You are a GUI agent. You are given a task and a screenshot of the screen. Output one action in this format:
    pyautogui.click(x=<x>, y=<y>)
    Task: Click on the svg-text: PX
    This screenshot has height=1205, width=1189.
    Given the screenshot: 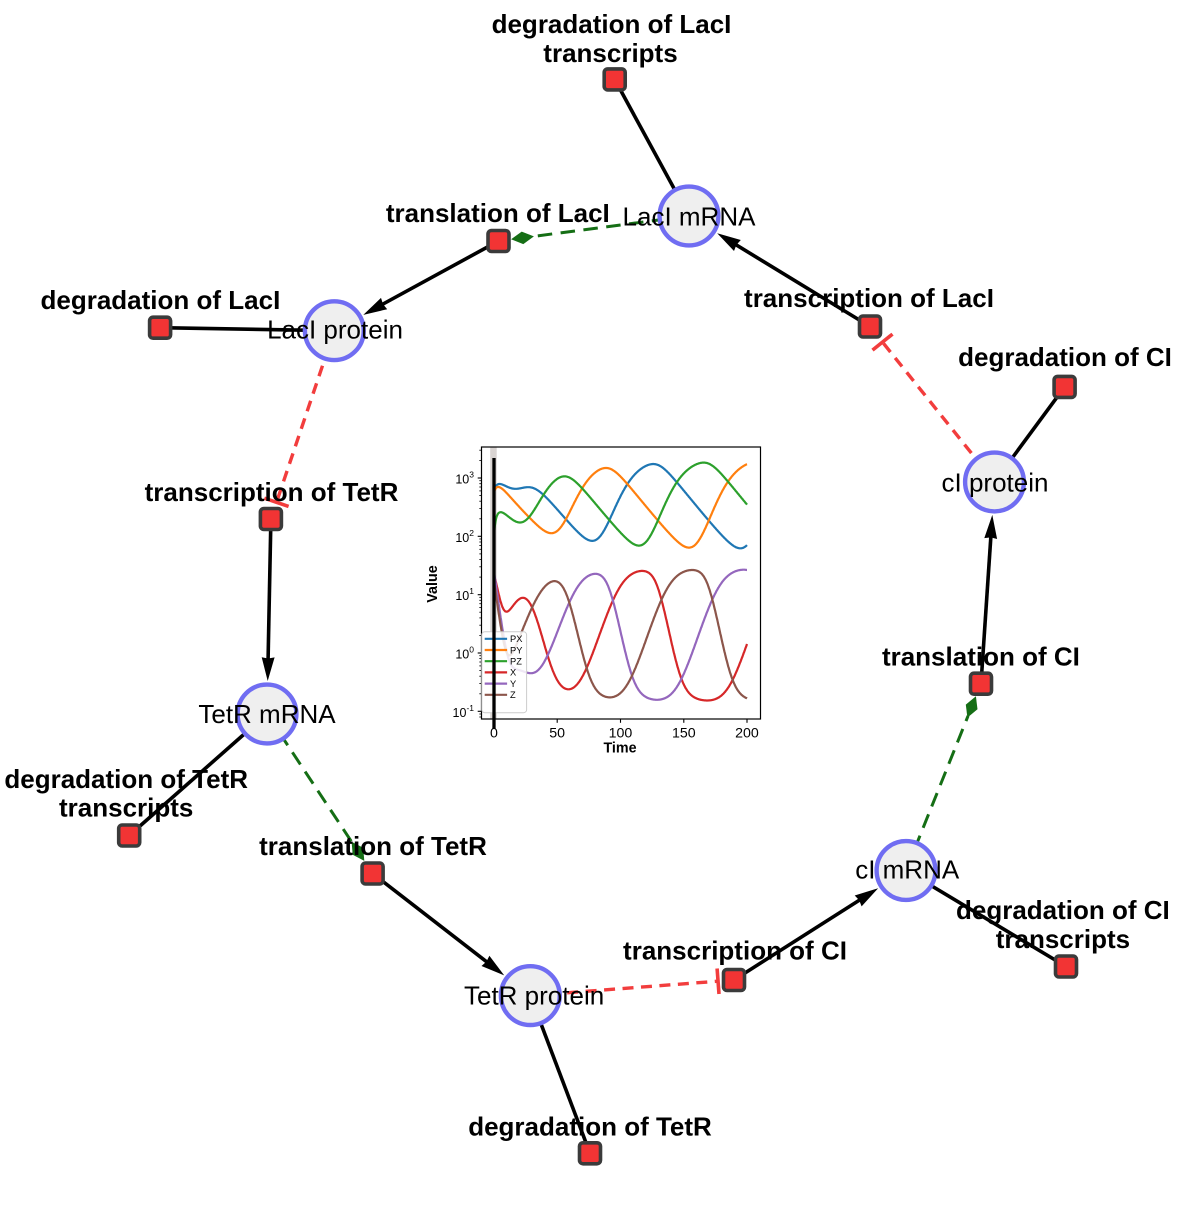 What is the action you would take?
    pyautogui.click(x=516, y=639)
    